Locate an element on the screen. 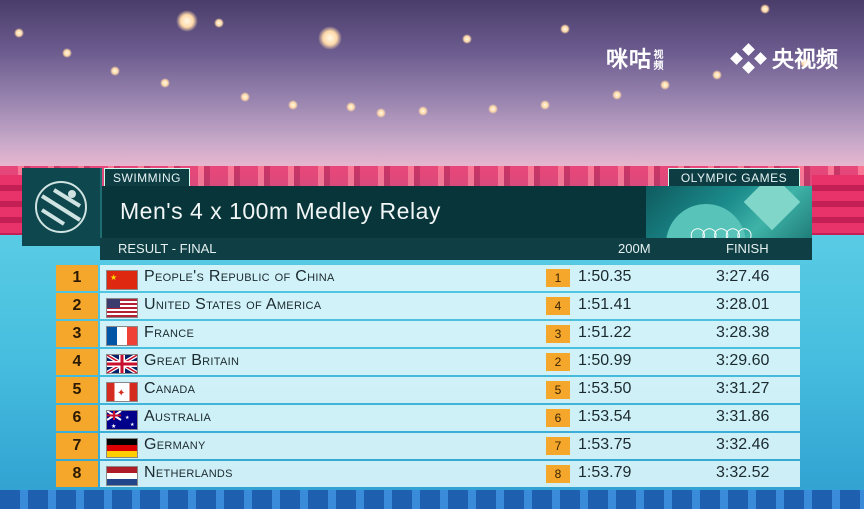 The width and height of the screenshot is (864, 509). lane-rope-right is located at coordinates (838, 205).